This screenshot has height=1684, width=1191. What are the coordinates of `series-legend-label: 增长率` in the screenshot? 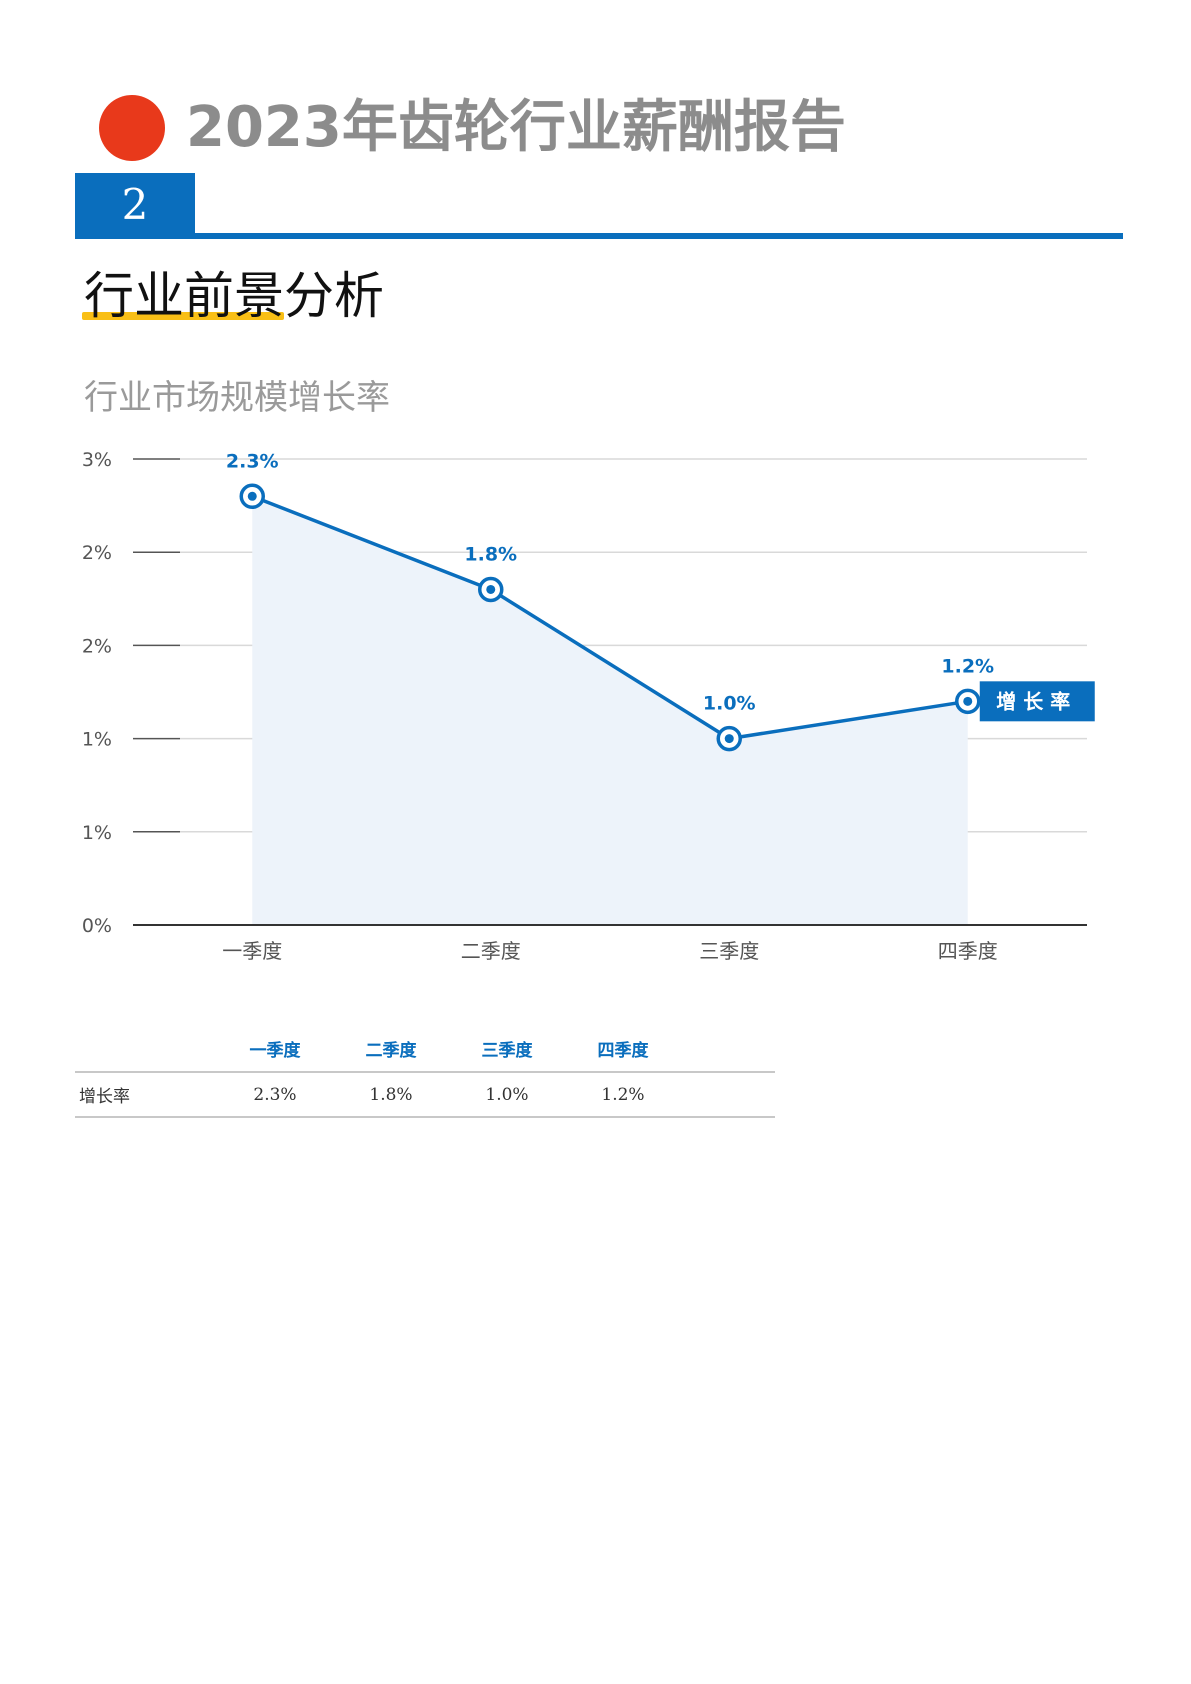 It's located at (1036, 701).